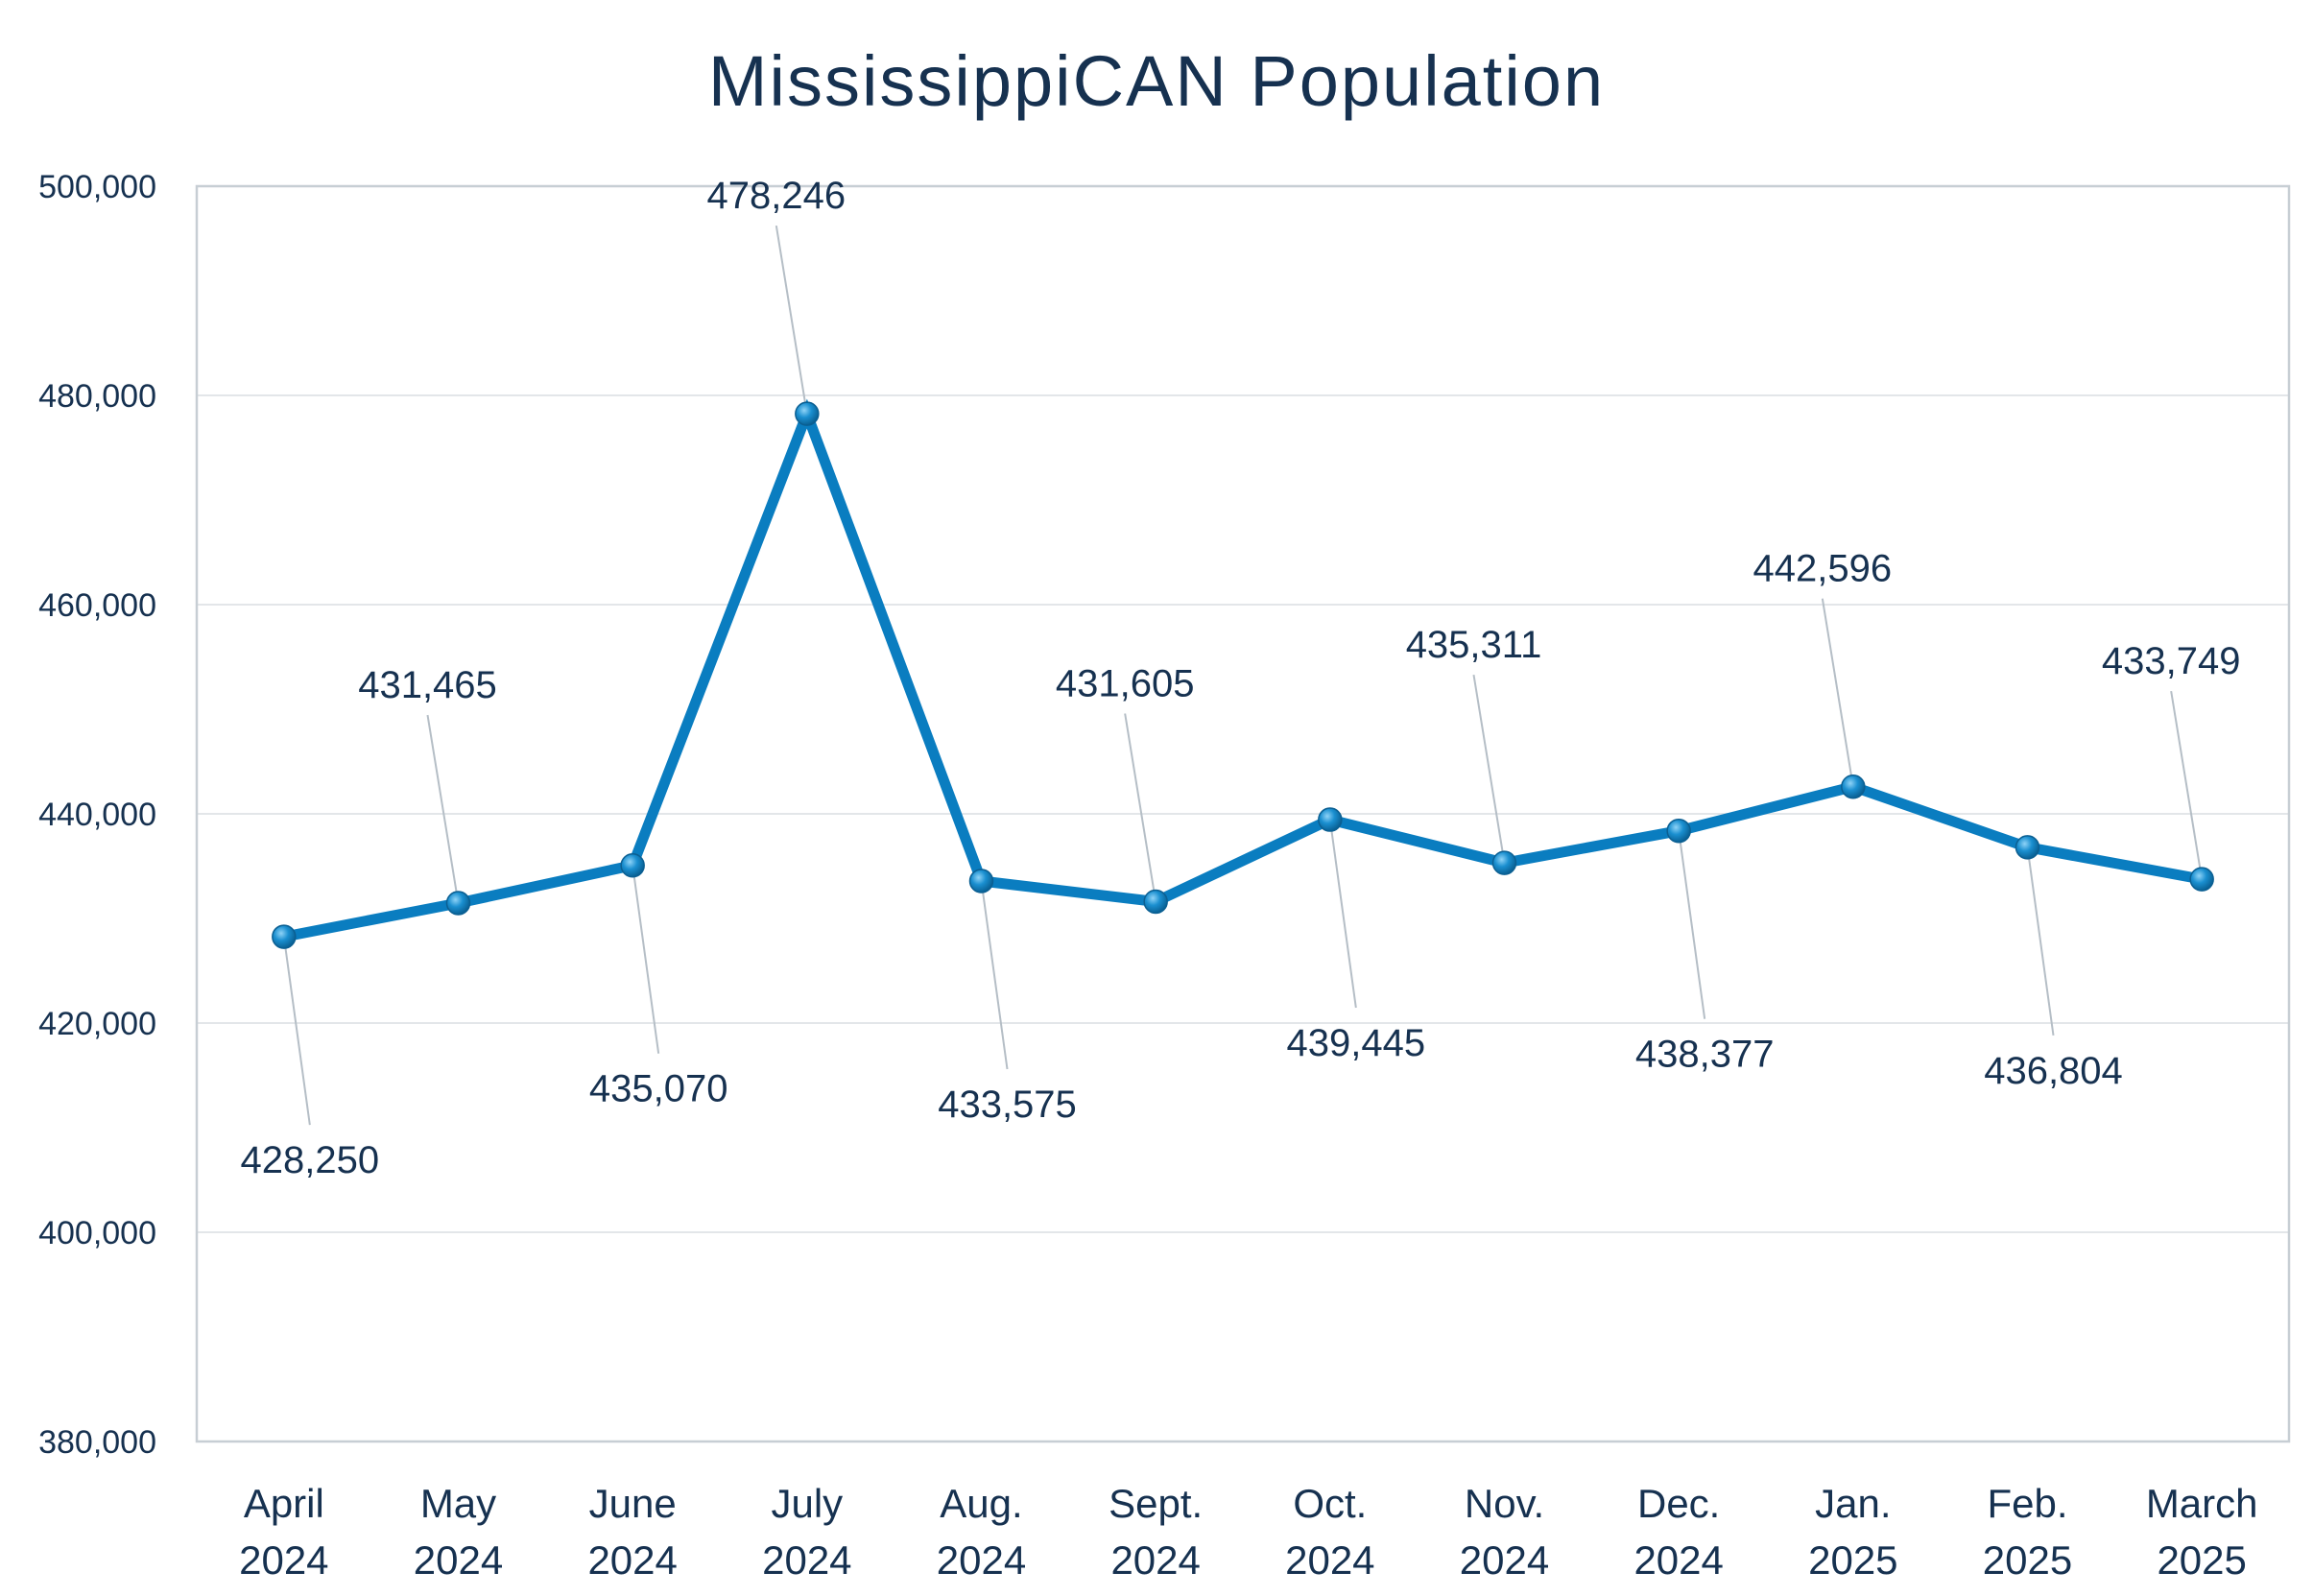 Image resolution: width=2313 pixels, height=1596 pixels. What do you see at coordinates (2202, 1503) in the screenshot?
I see `x-tick-label-month: March` at bounding box center [2202, 1503].